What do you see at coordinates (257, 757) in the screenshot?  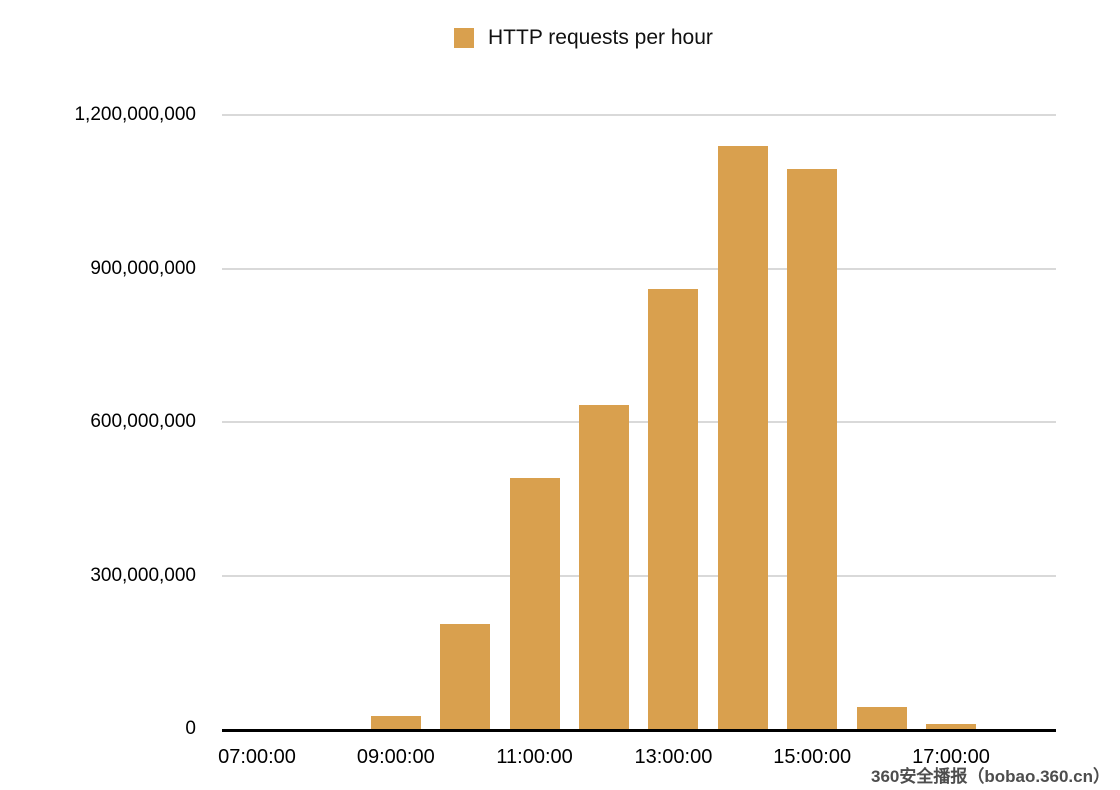 I see `x-axis-tick-label: 07:00:00` at bounding box center [257, 757].